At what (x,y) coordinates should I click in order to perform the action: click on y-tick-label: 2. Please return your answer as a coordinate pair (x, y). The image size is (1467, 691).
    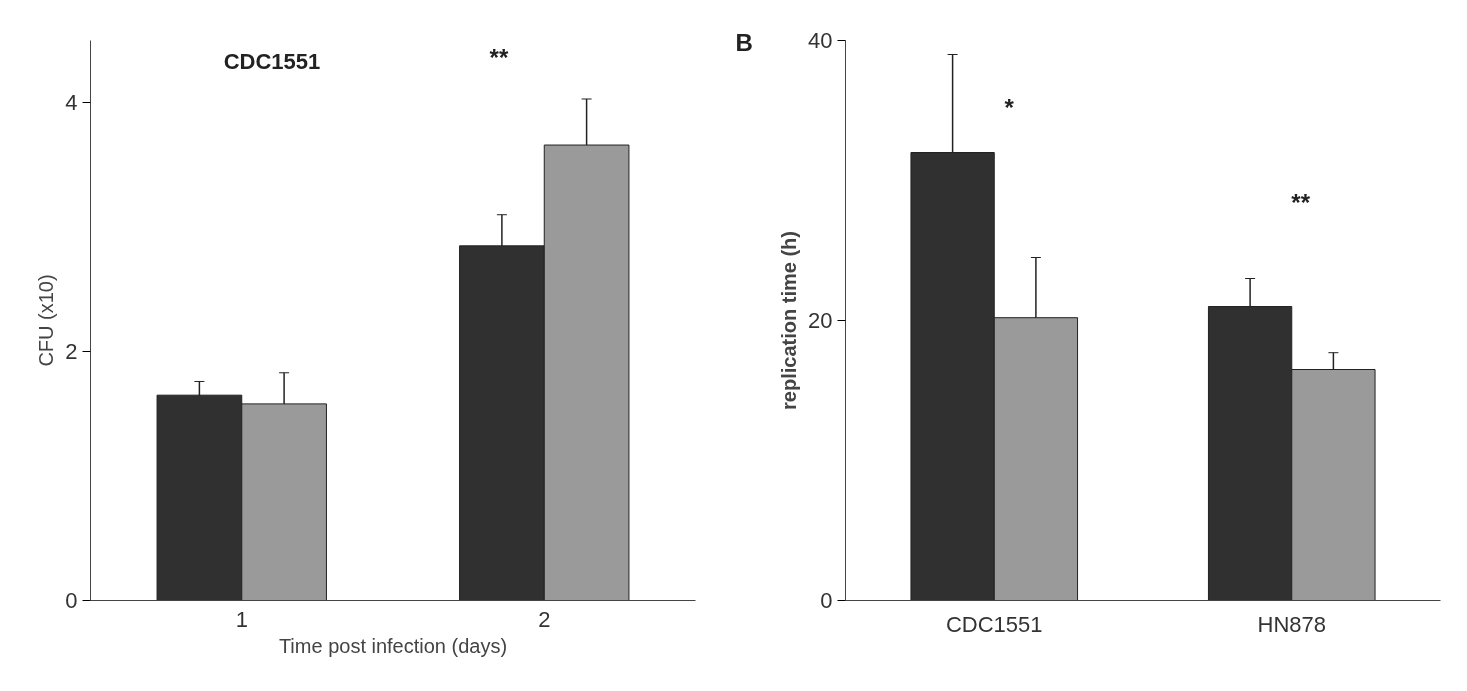
    Looking at the image, I should click on (71, 352).